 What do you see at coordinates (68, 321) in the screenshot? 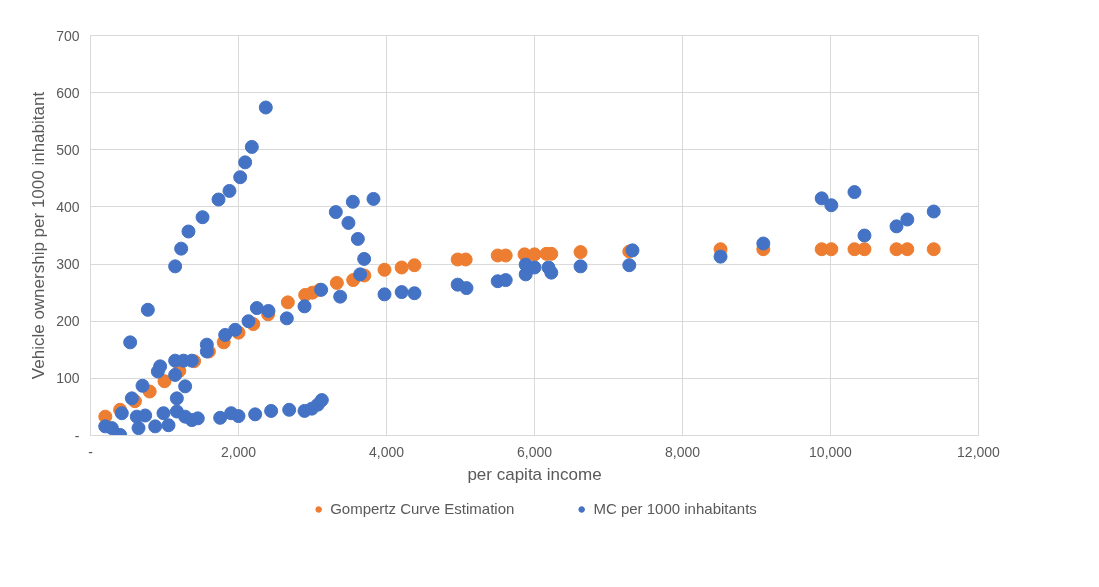
I see `y-tick-label: 200` at bounding box center [68, 321].